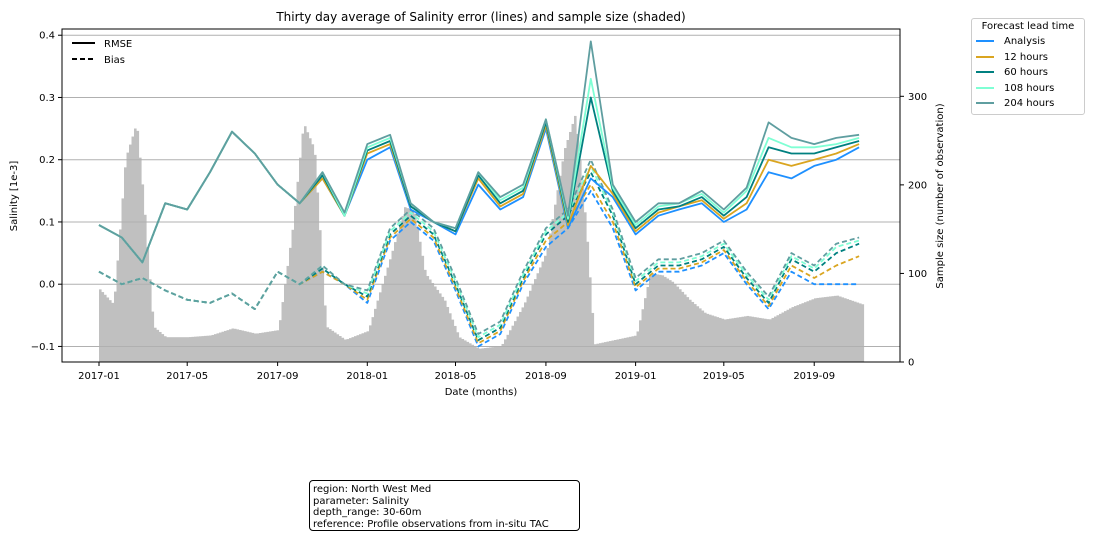  I want to click on x-tick-label: 2018-09, so click(546, 376).